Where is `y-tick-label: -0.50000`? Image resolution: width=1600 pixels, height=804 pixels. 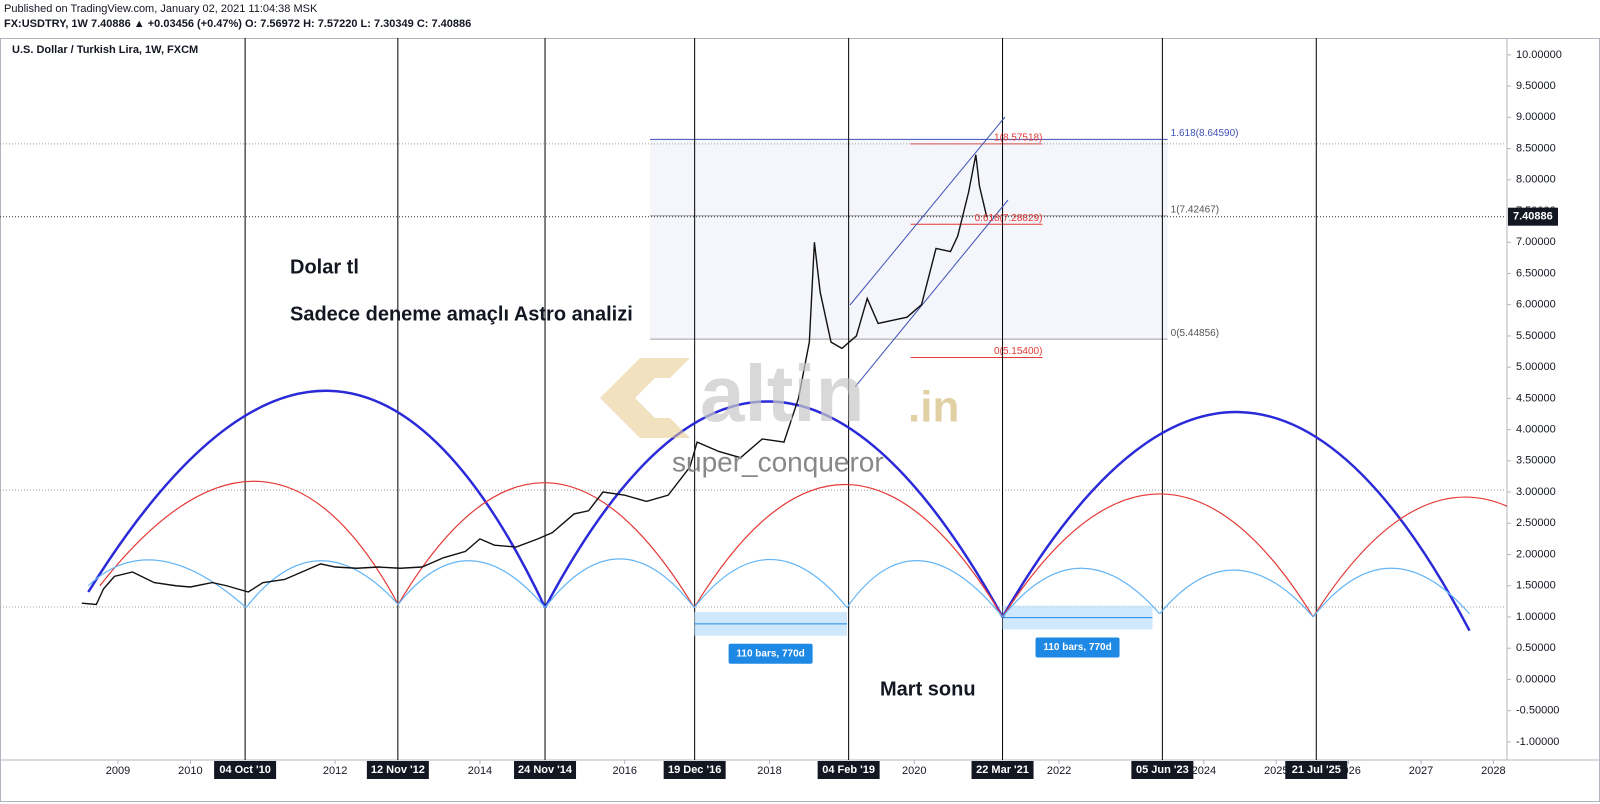
y-tick-label: -0.50000 is located at coordinates (1537, 711).